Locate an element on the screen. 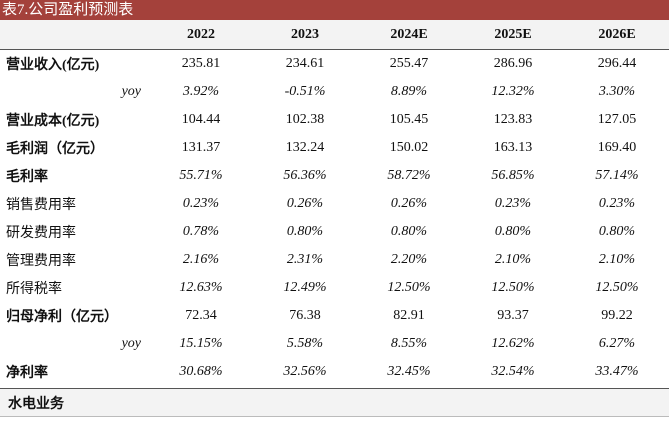  table-cell: 32.56% is located at coordinates (305, 371).